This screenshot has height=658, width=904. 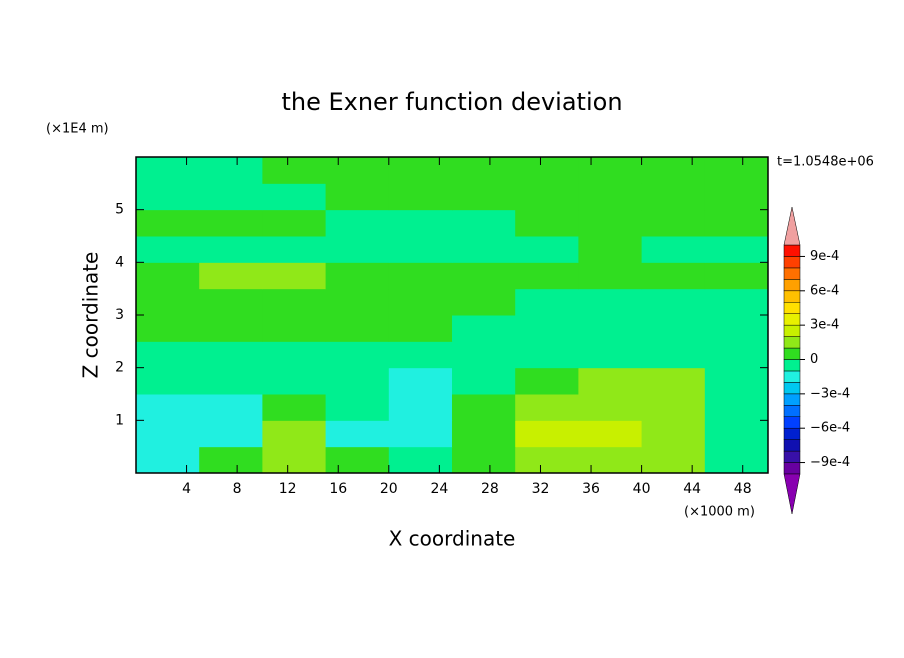 I want to click on y-tick-label: 5, so click(x=119, y=210).